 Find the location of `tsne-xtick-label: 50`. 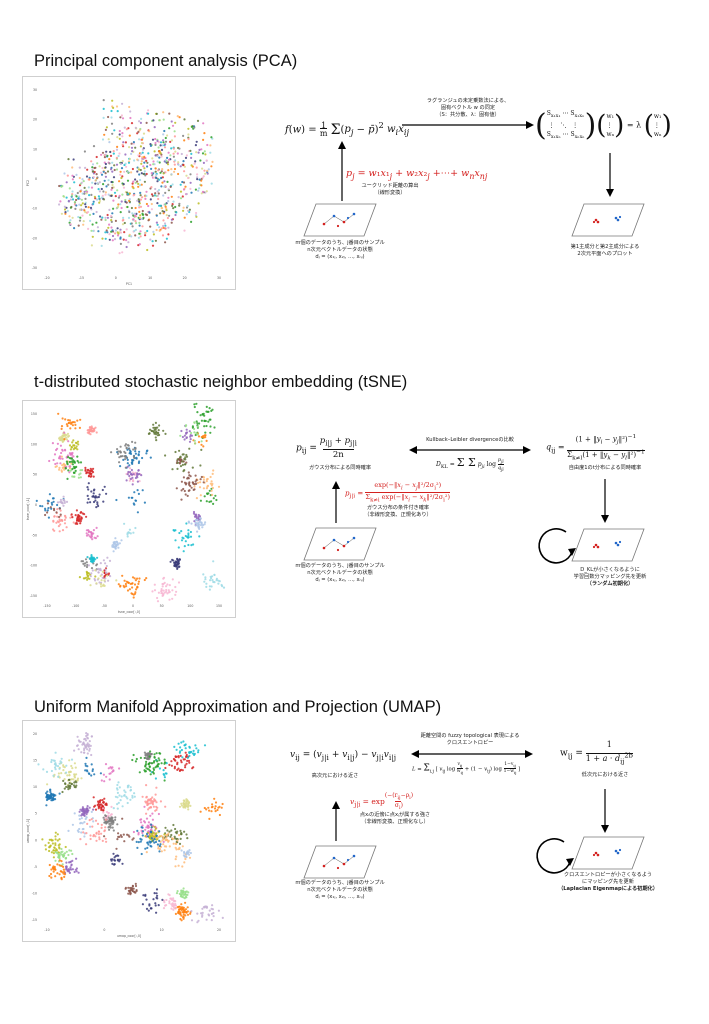

tsne-xtick-label: 50 is located at coordinates (162, 606).